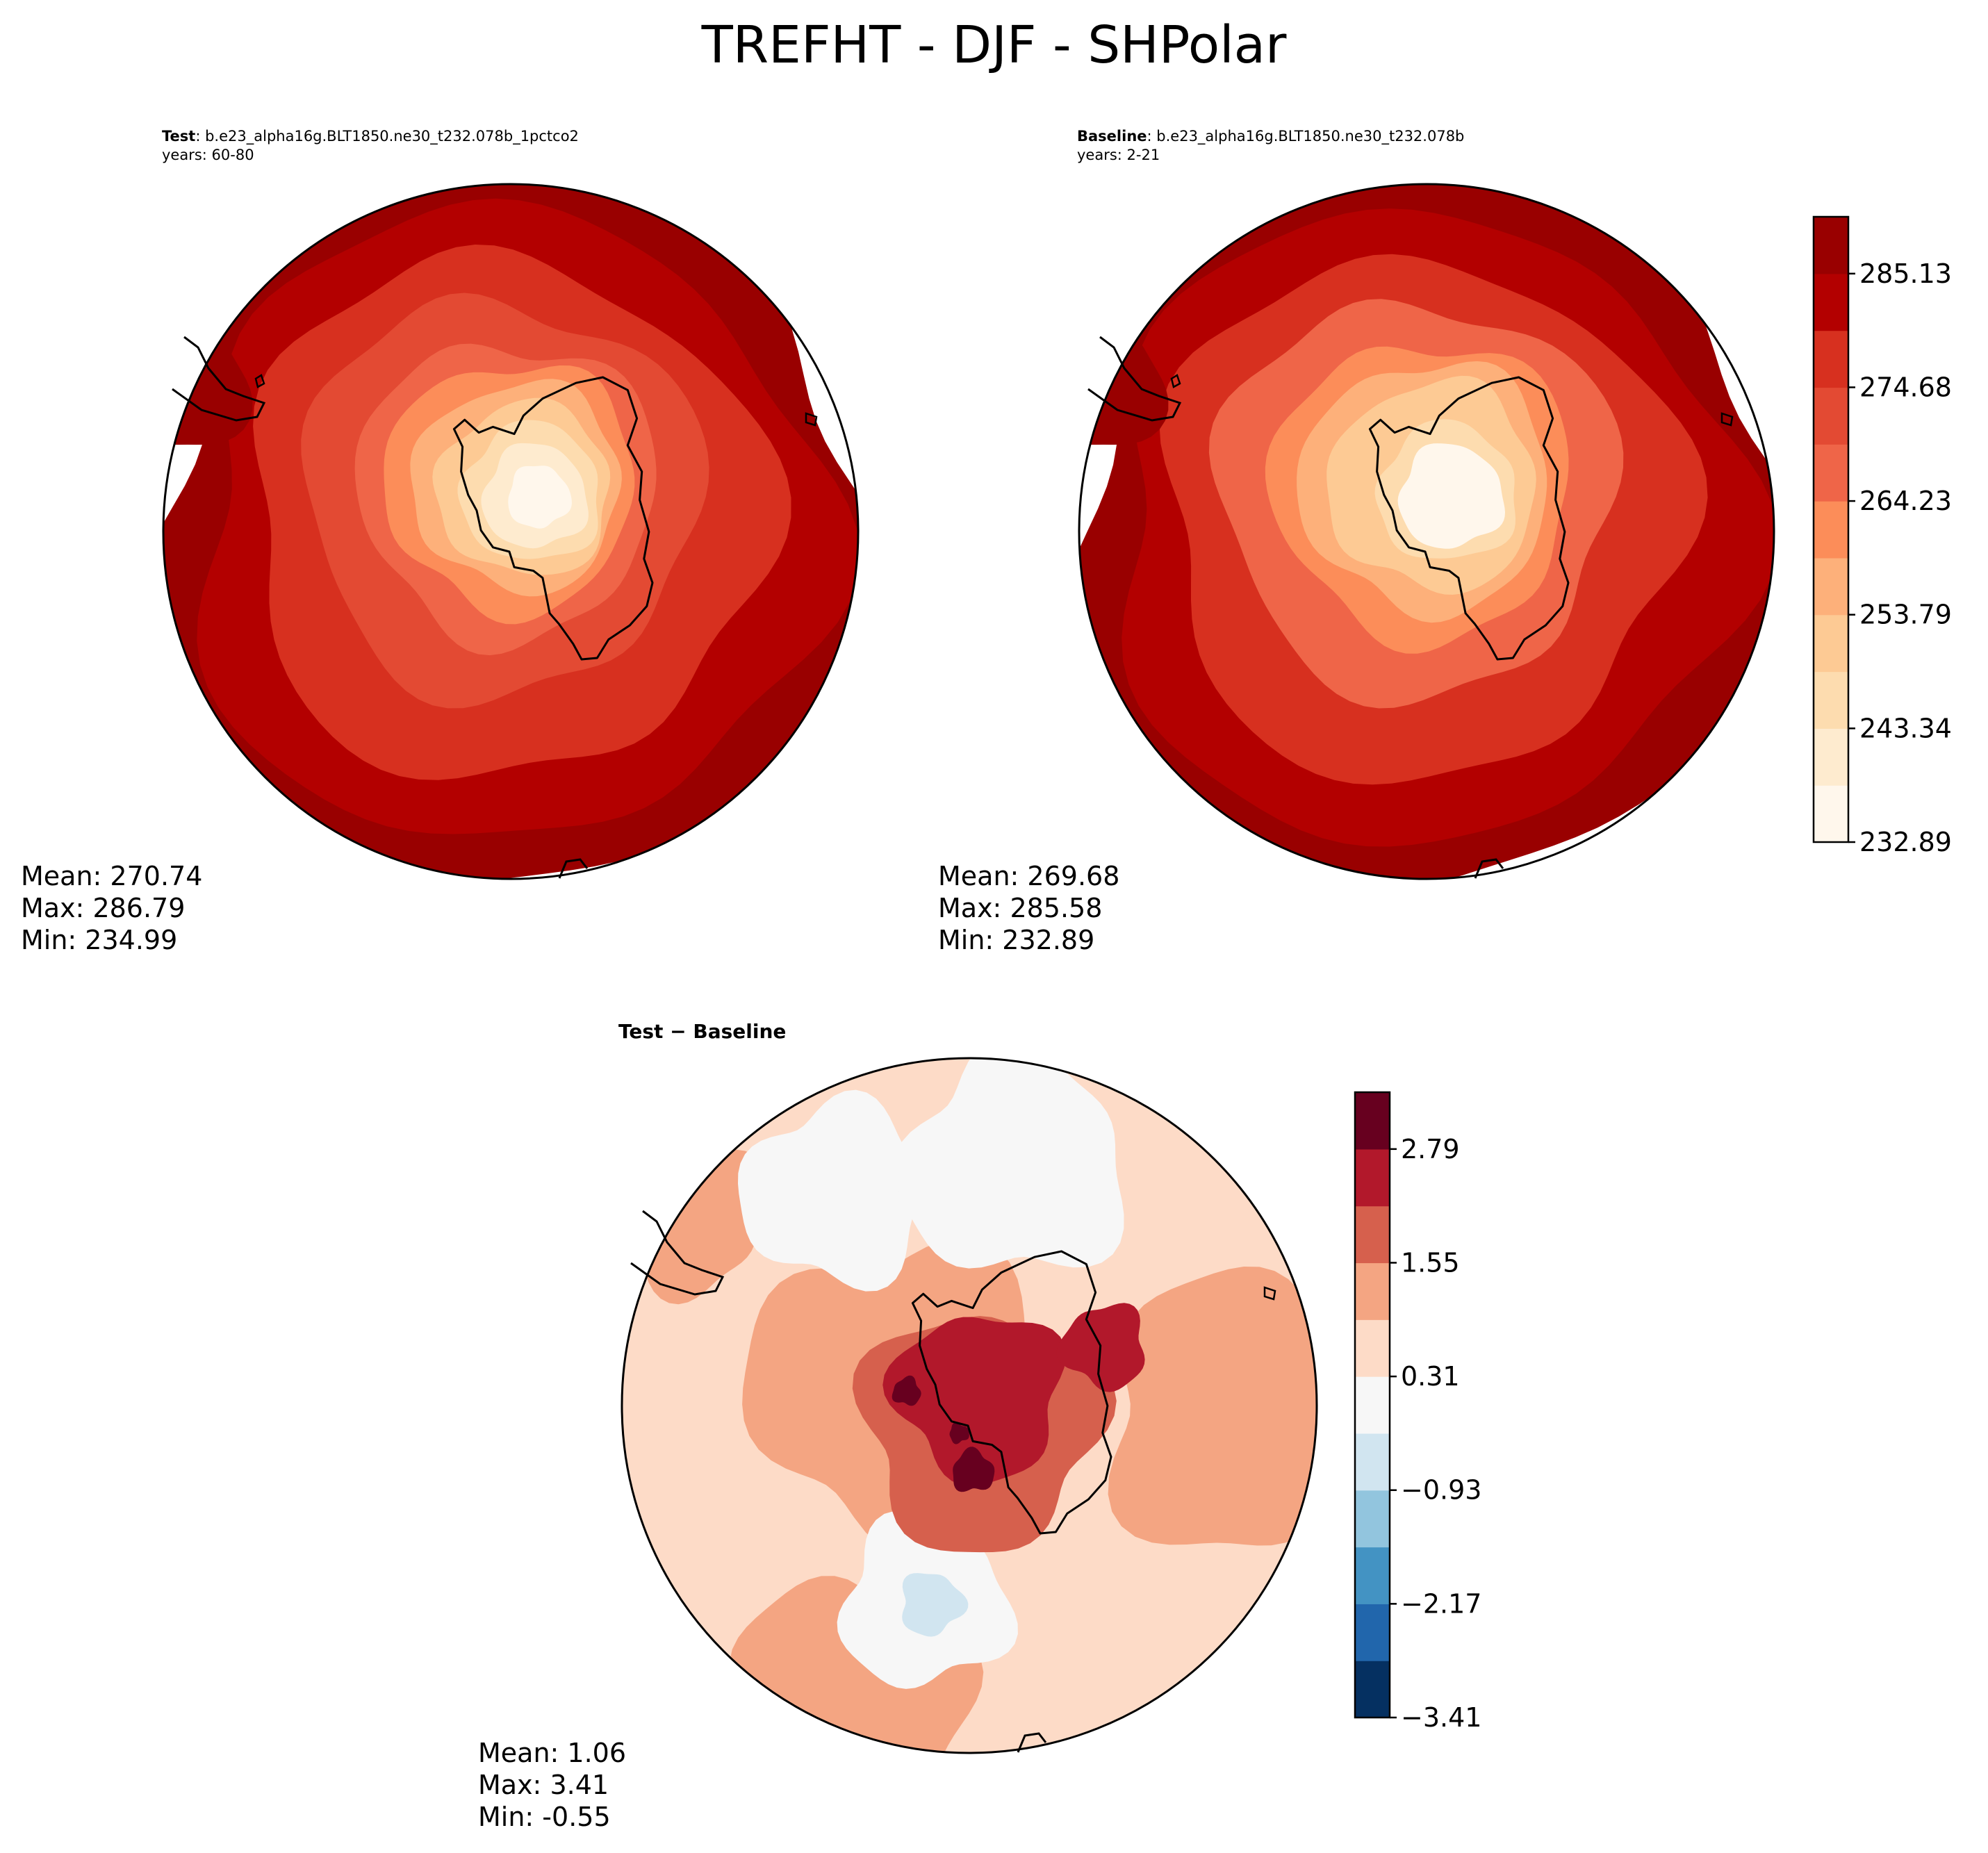 Image resolution: width=1988 pixels, height=1853 pixels. I want to click on colorbar-tick-label: 0.31, so click(1430, 1376).